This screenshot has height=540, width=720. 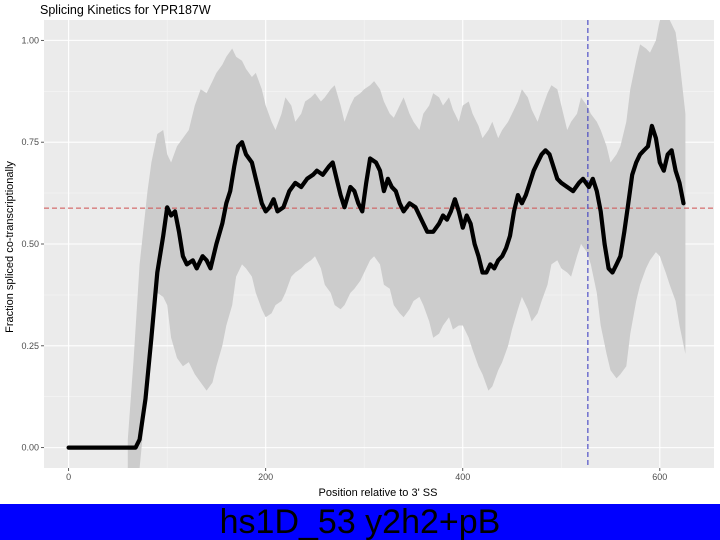 I want to click on x-tick-label: 200, so click(x=265, y=477).